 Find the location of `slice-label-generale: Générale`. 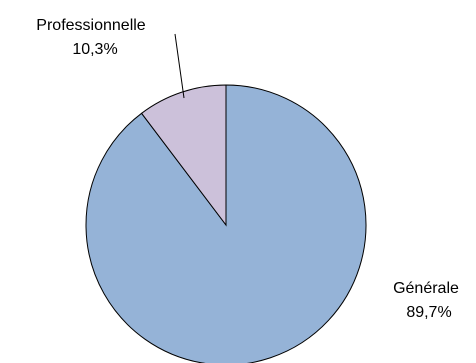

slice-label-generale: Générale is located at coordinates (426, 288).